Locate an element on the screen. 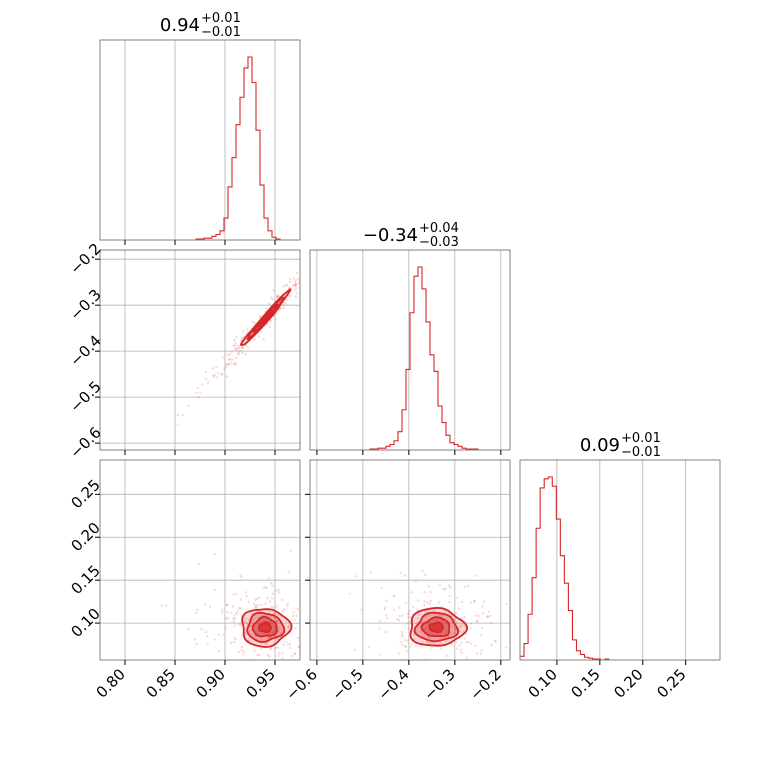 This screenshot has height=764, width=760. x-tick-label: 0.20 is located at coordinates (628, 683).